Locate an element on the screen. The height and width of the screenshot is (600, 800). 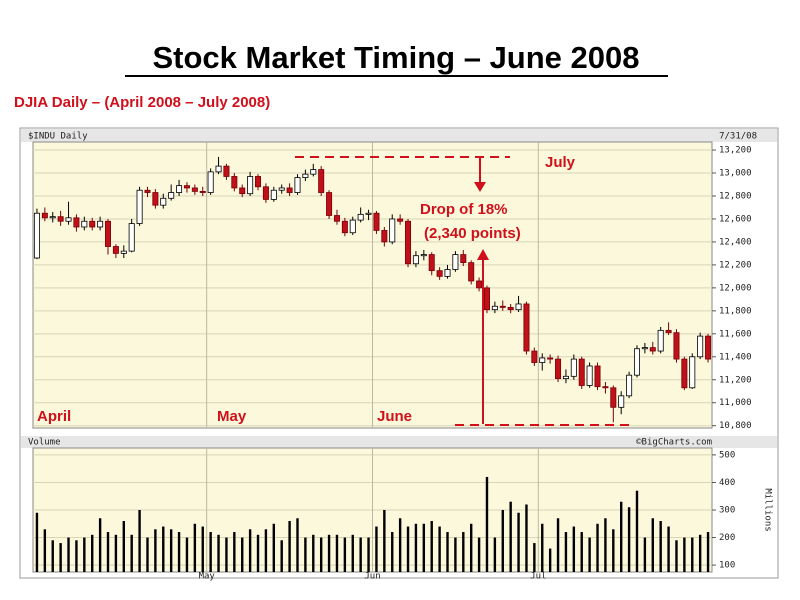
y-tick-label: 200 is located at coordinates (727, 538).